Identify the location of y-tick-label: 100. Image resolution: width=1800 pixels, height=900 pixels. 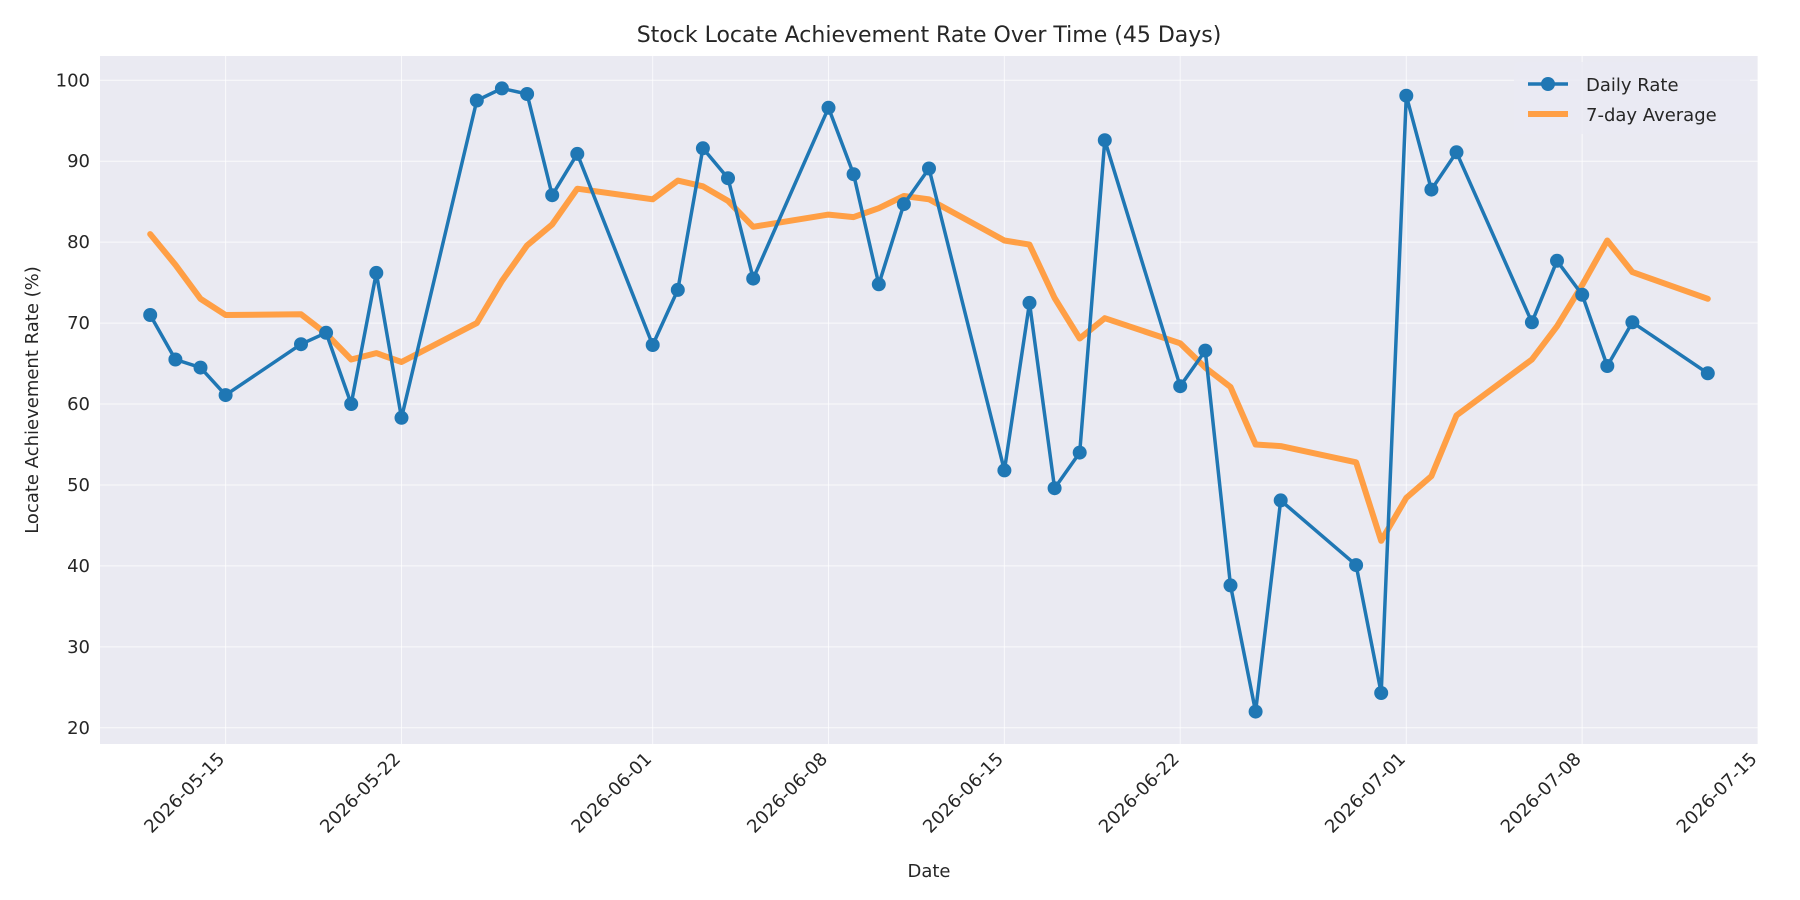
(73, 80).